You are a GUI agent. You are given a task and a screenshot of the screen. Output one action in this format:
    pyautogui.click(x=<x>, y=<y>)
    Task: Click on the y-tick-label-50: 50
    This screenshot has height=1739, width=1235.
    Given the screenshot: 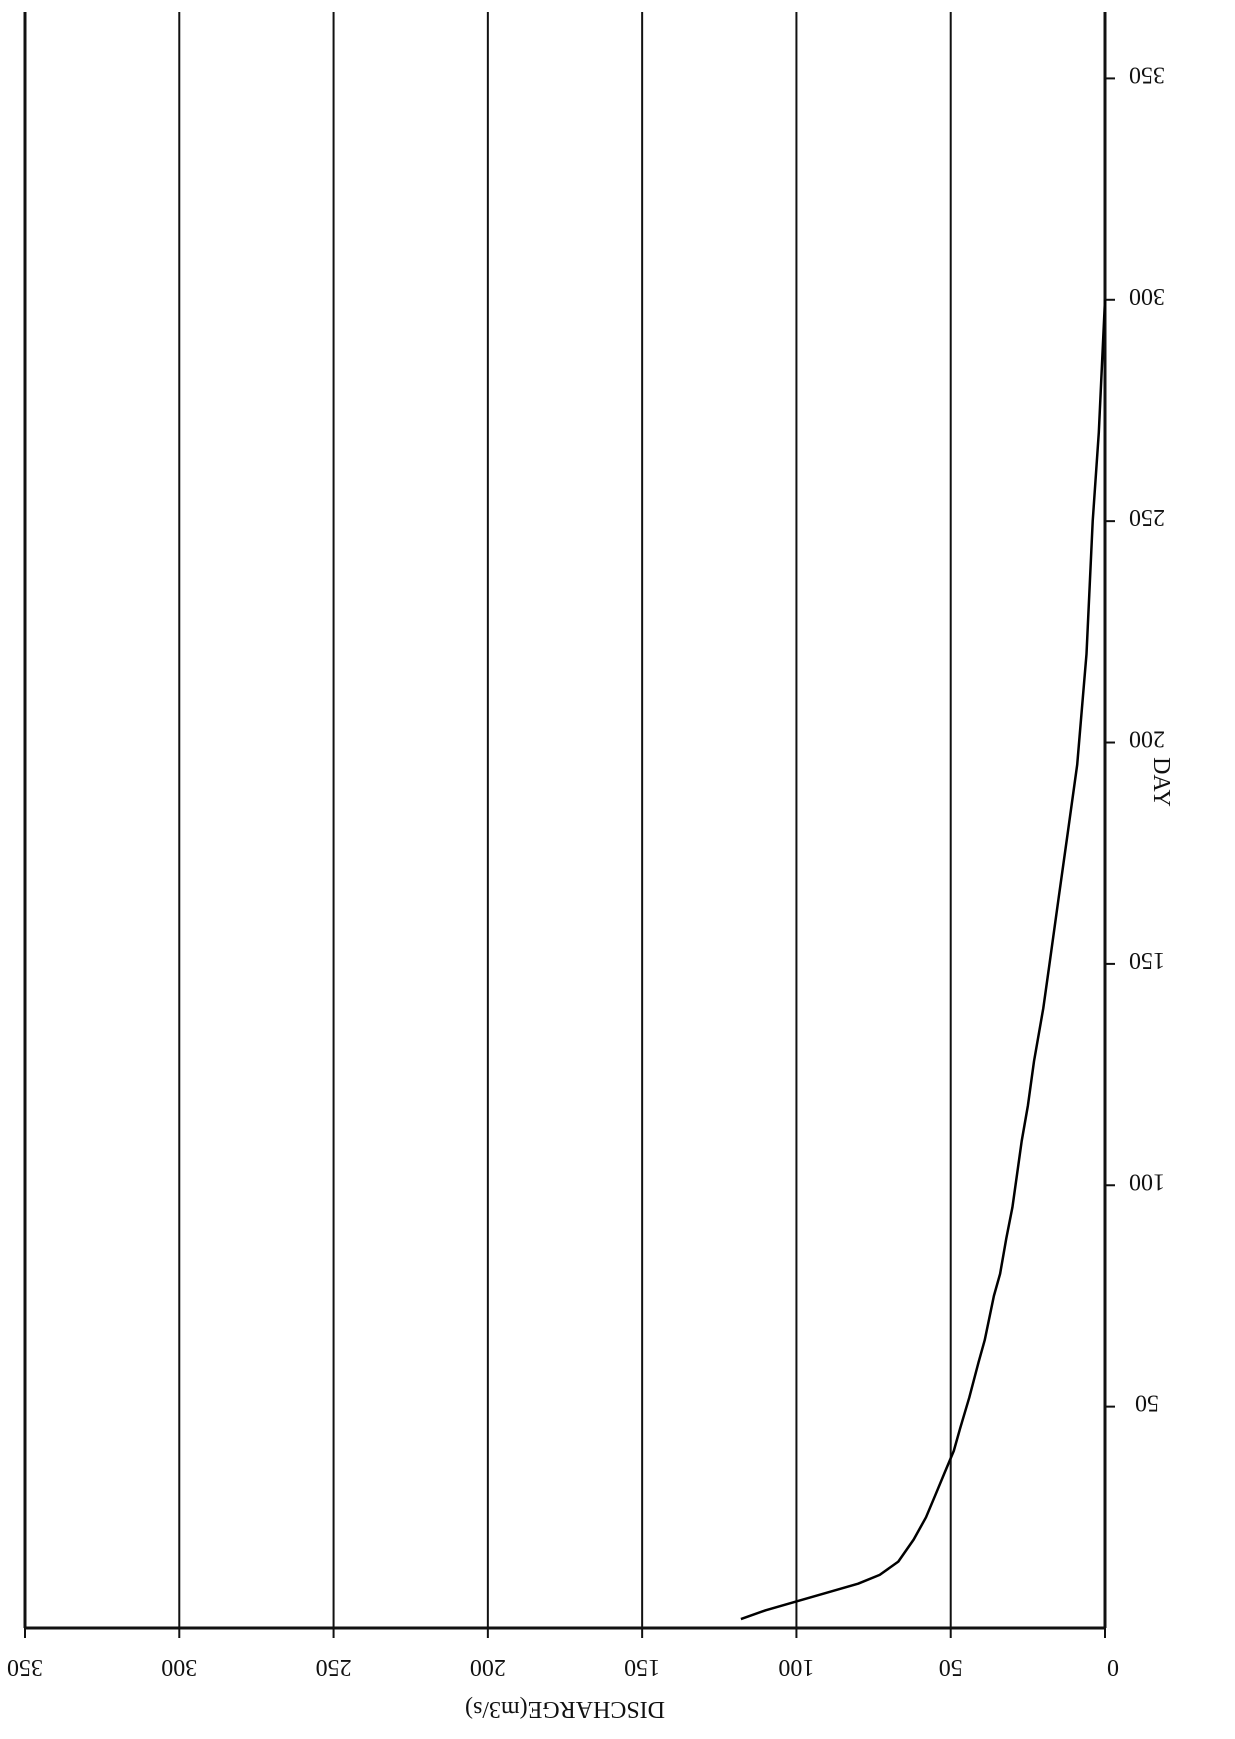 What is the action you would take?
    pyautogui.click(x=1147, y=1403)
    